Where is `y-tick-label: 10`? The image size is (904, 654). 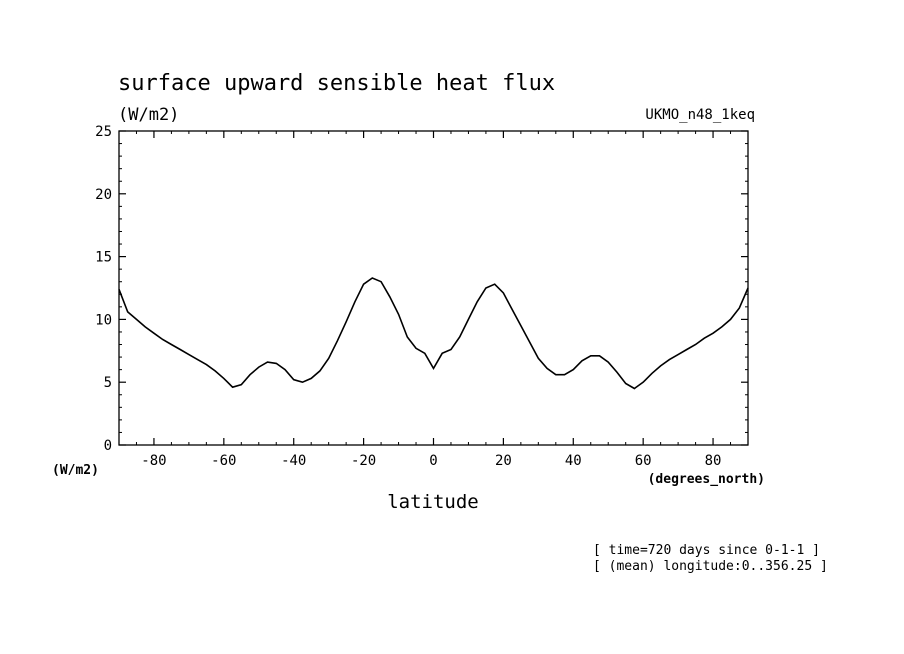 y-tick-label: 10 is located at coordinates (103, 320).